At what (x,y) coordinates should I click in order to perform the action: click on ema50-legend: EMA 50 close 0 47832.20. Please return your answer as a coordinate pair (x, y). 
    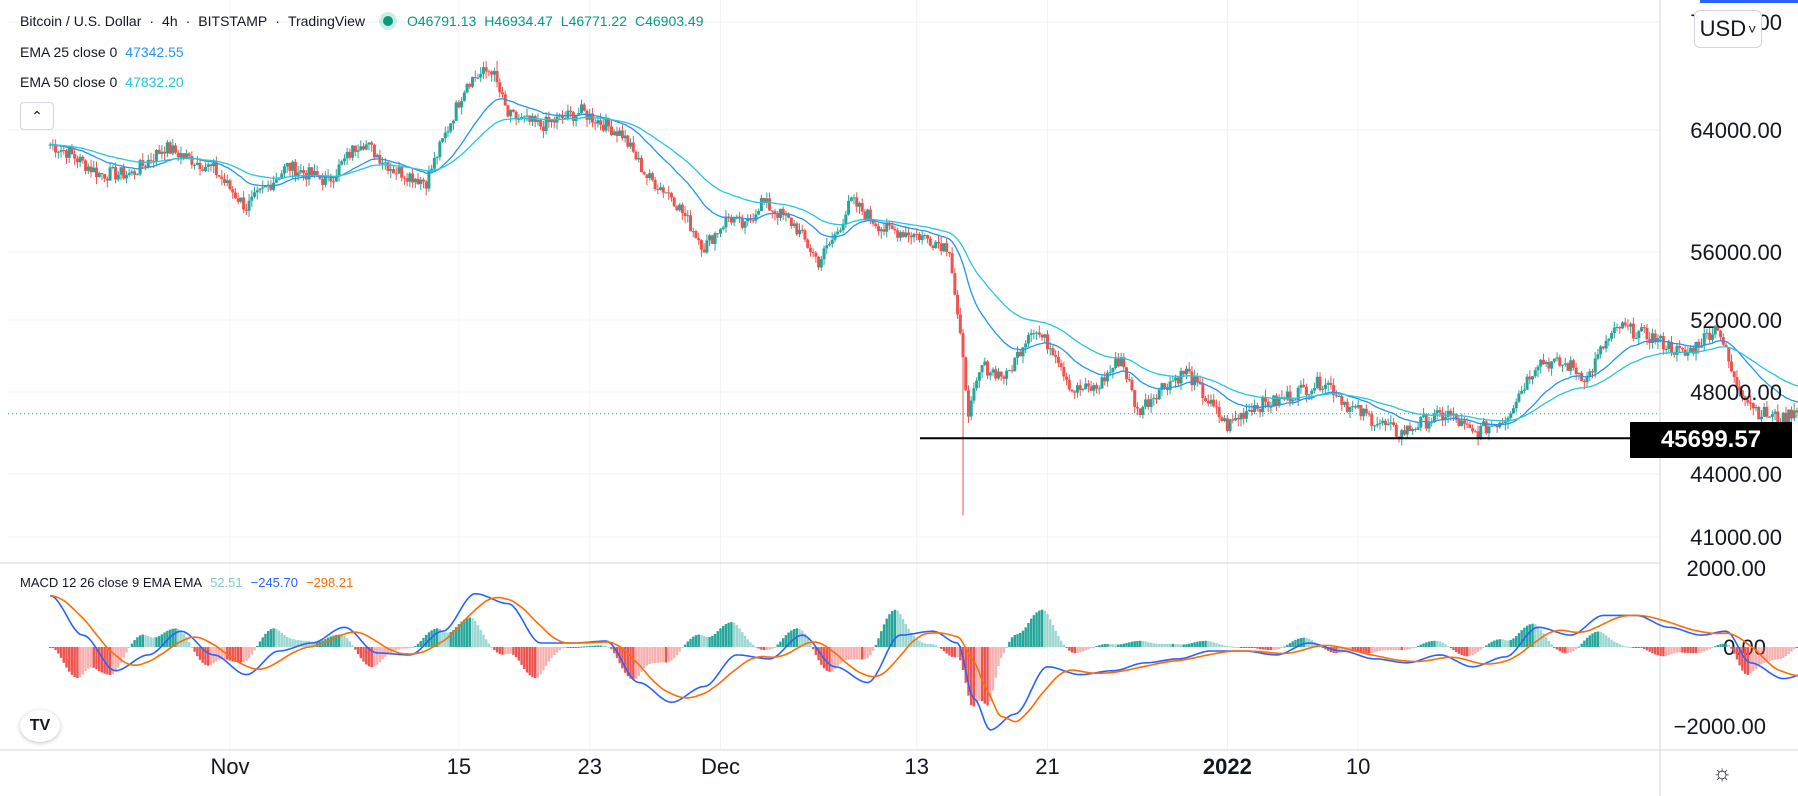
    Looking at the image, I should click on (102, 82).